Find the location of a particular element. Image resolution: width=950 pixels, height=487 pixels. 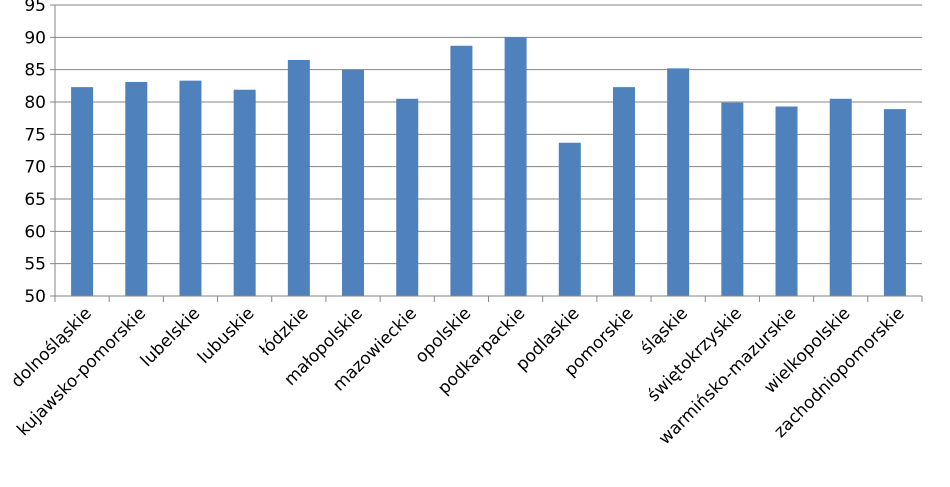

y-tick-label: 65 is located at coordinates (35, 200).